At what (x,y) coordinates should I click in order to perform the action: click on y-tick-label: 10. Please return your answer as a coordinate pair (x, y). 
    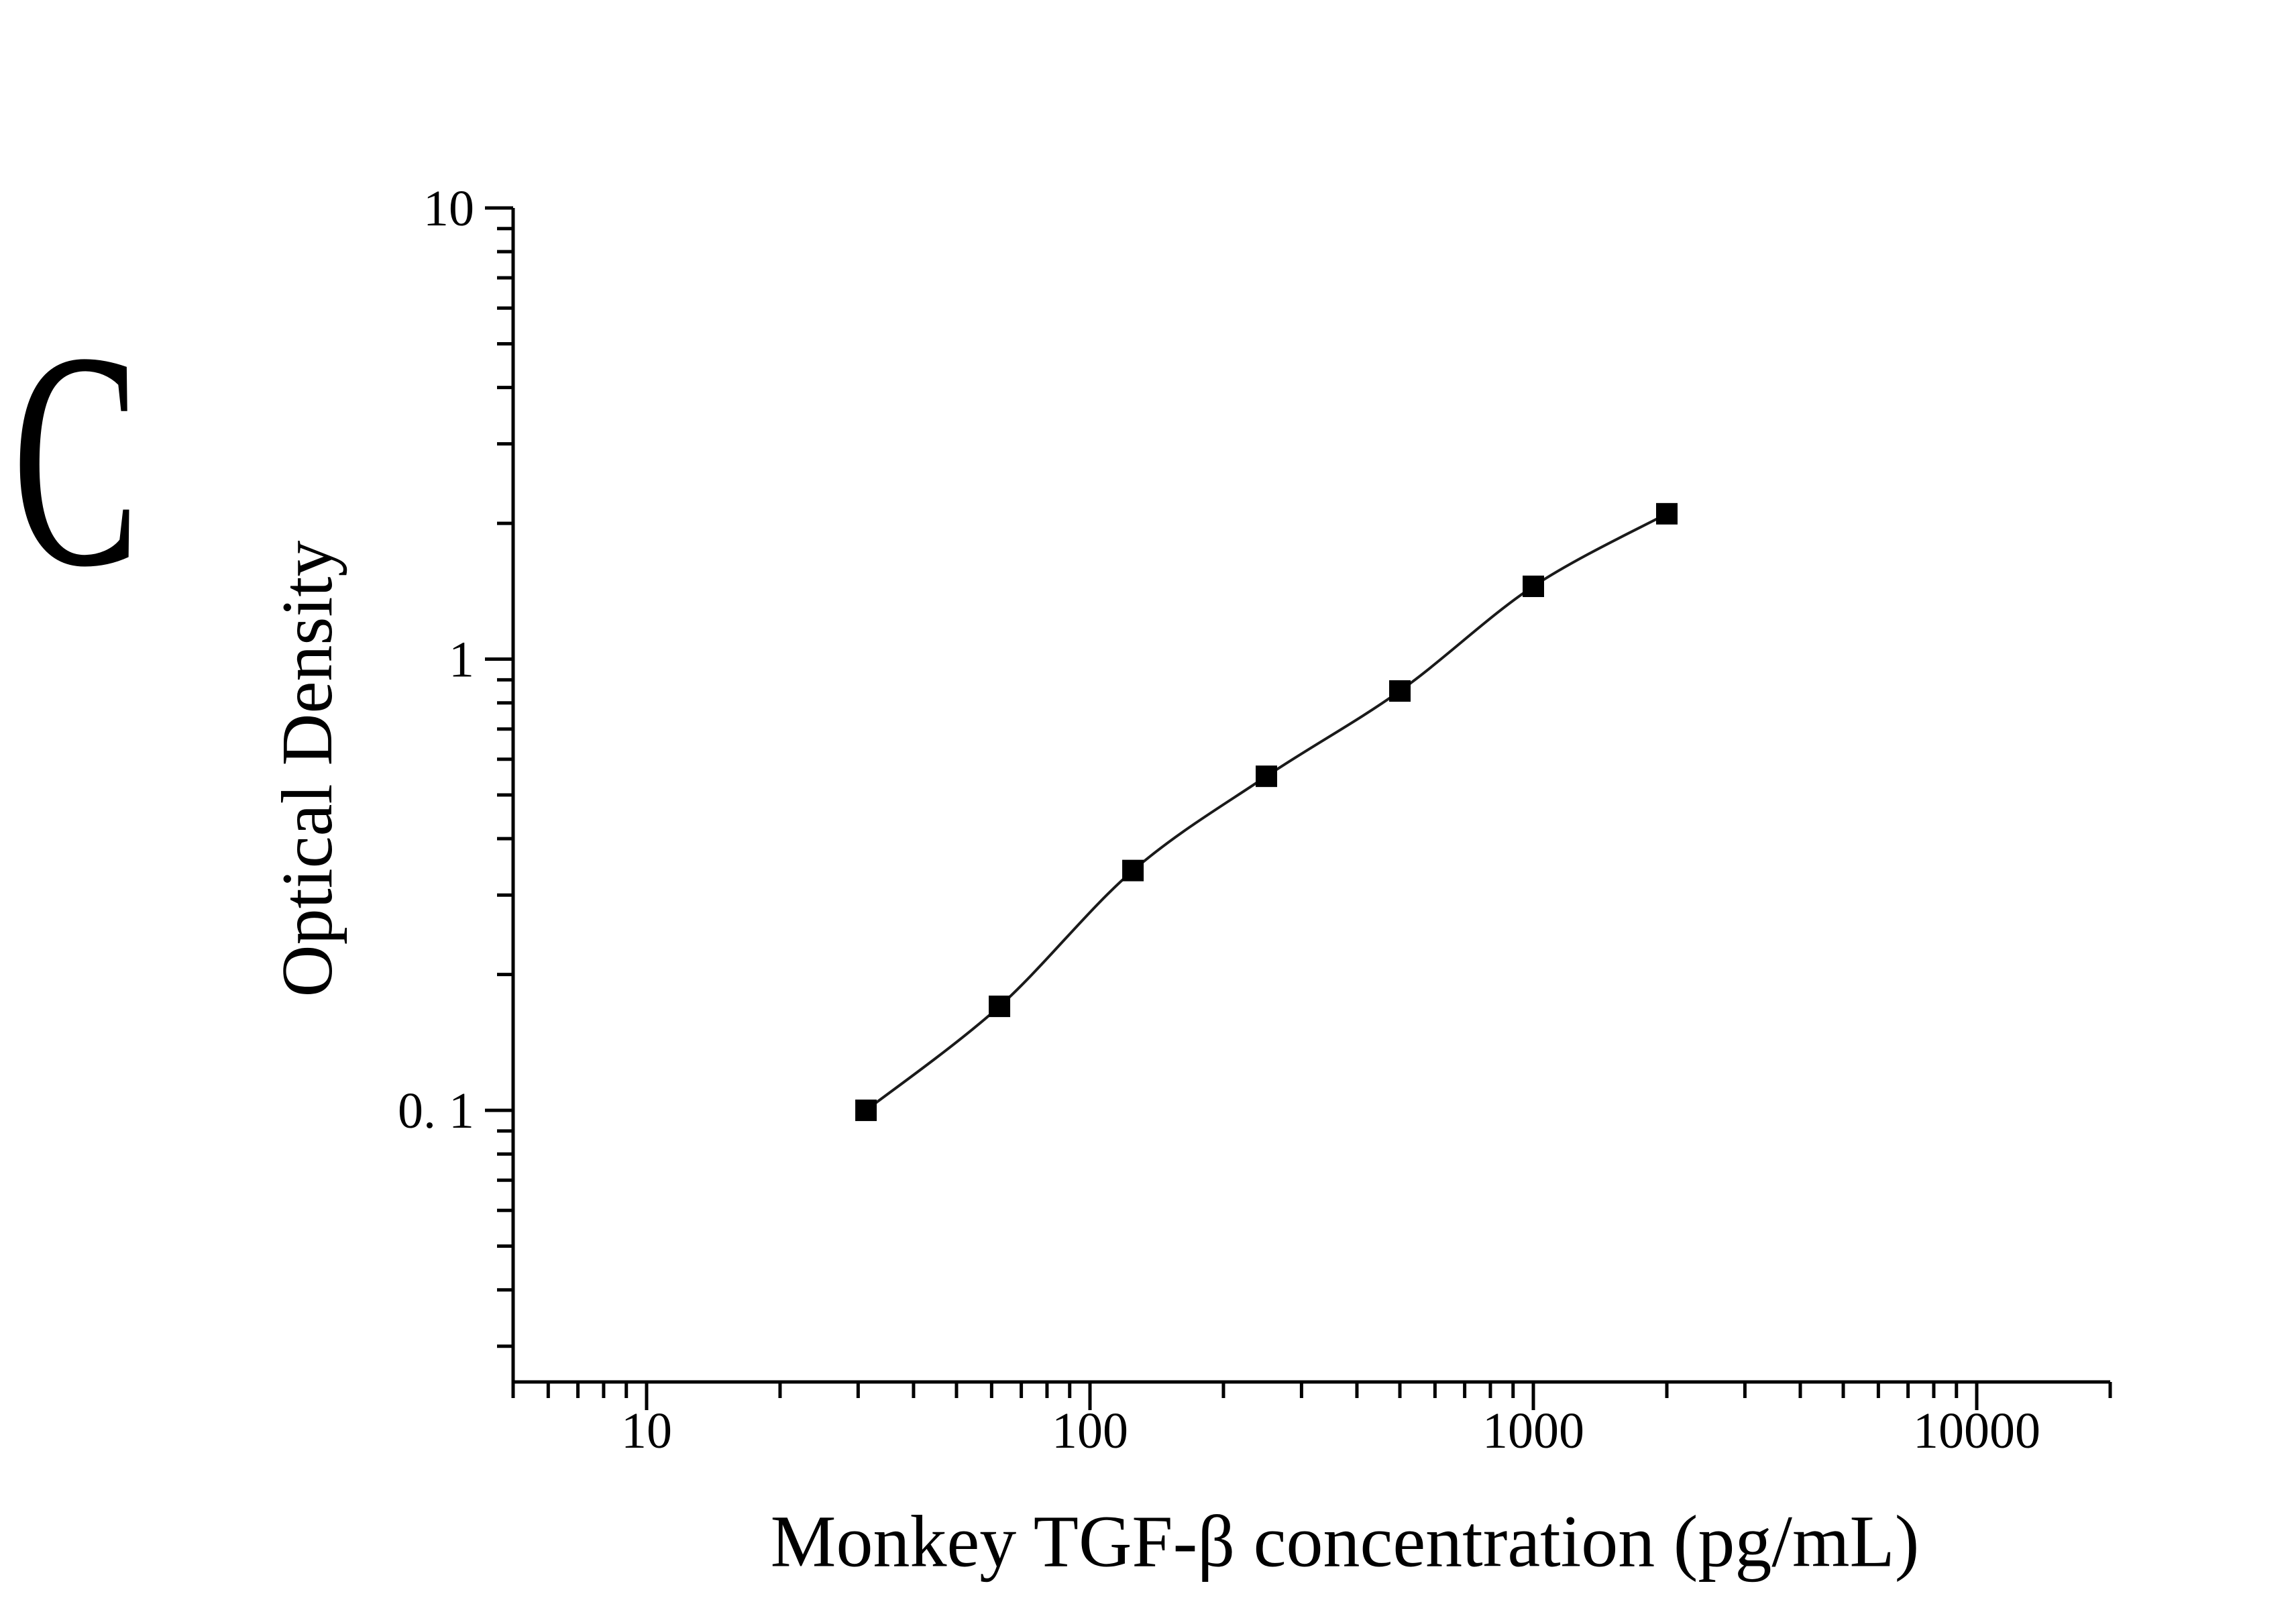
    Looking at the image, I should click on (448, 208).